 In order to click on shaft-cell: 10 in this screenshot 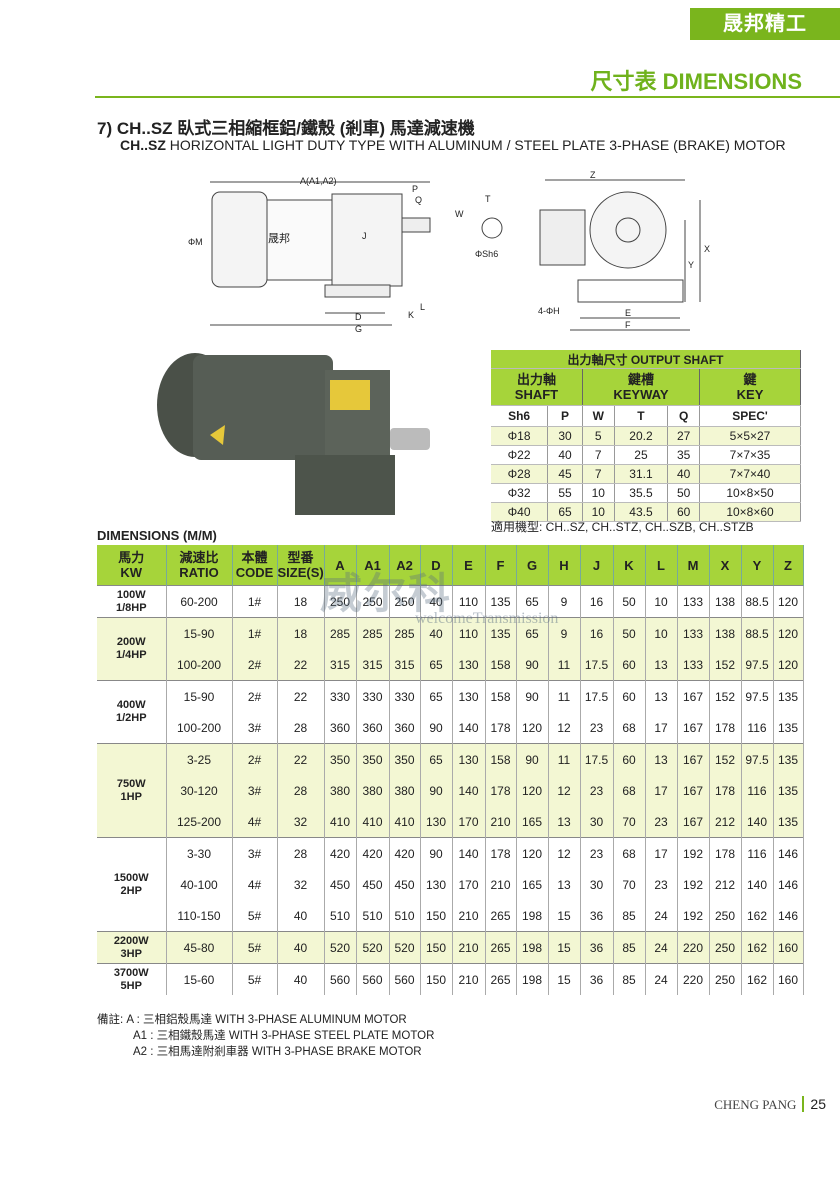, I will do `click(598, 493)`.